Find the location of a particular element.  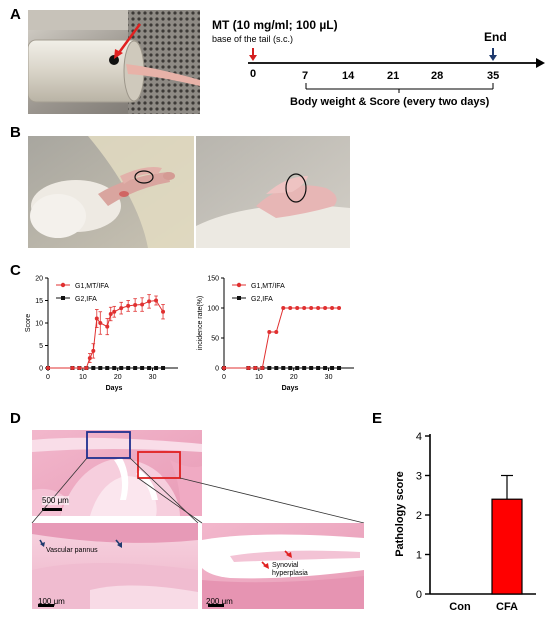

incidence-legend-g2: G2,IFA is located at coordinates (262, 299).